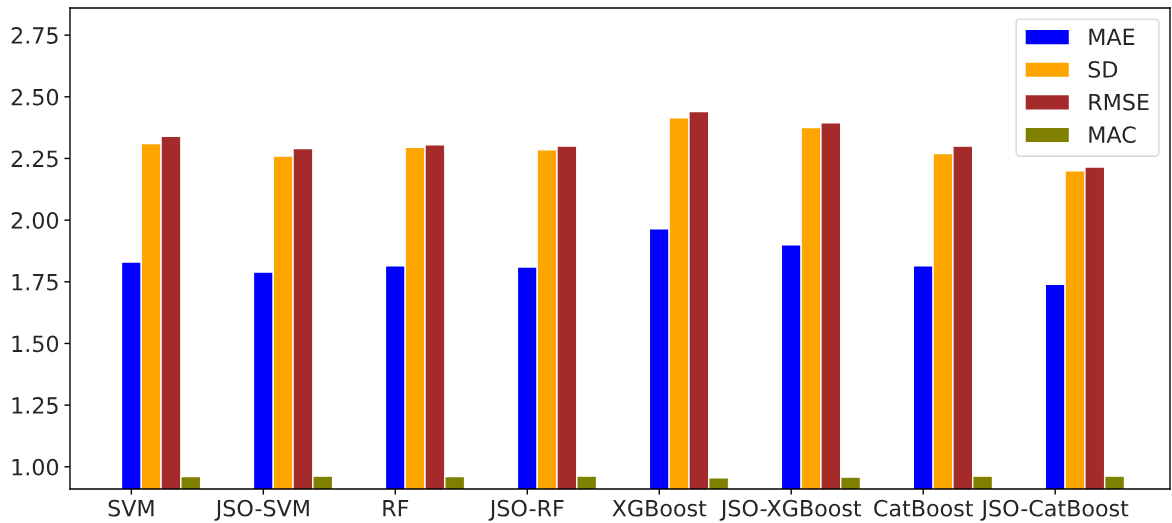 The image size is (1172, 523). I want to click on y-tick-label: 1.75, so click(35, 282).